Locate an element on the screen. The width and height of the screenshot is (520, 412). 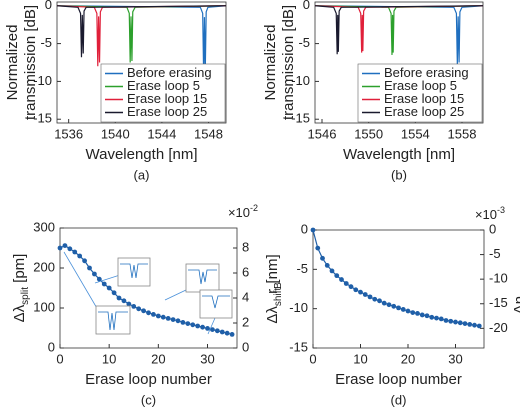
y2-axis-label-main: r is located at coordinates (272, 291).